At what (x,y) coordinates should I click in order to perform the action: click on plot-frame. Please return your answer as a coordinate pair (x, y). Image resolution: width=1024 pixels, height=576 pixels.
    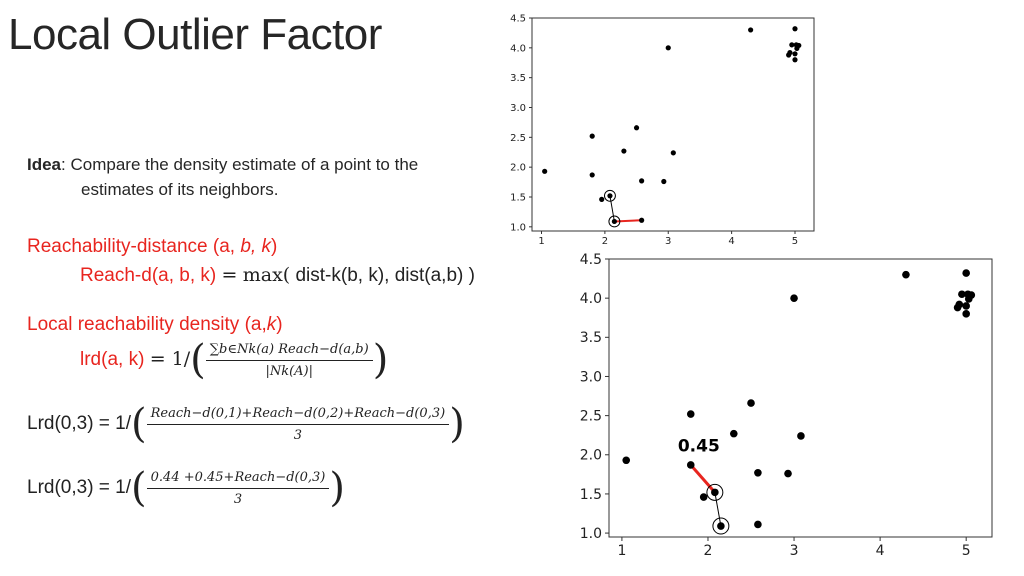
    Looking at the image, I should click on (673, 124).